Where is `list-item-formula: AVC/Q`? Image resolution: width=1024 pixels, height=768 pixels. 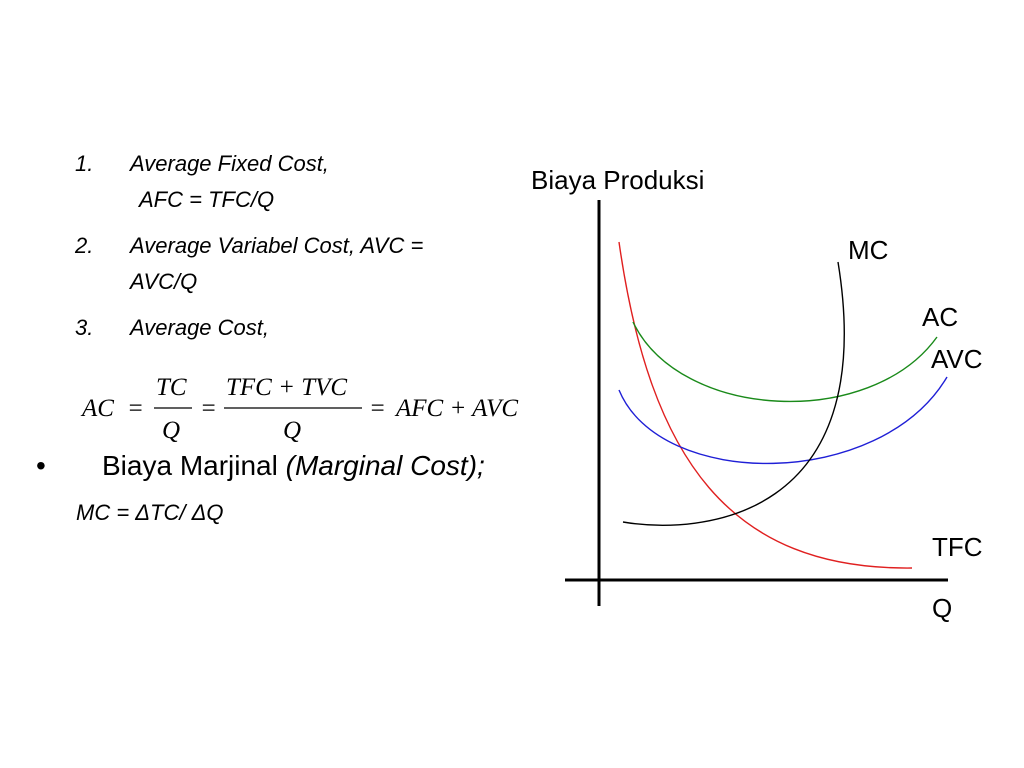
list-item-formula: AVC/Q is located at coordinates (164, 281).